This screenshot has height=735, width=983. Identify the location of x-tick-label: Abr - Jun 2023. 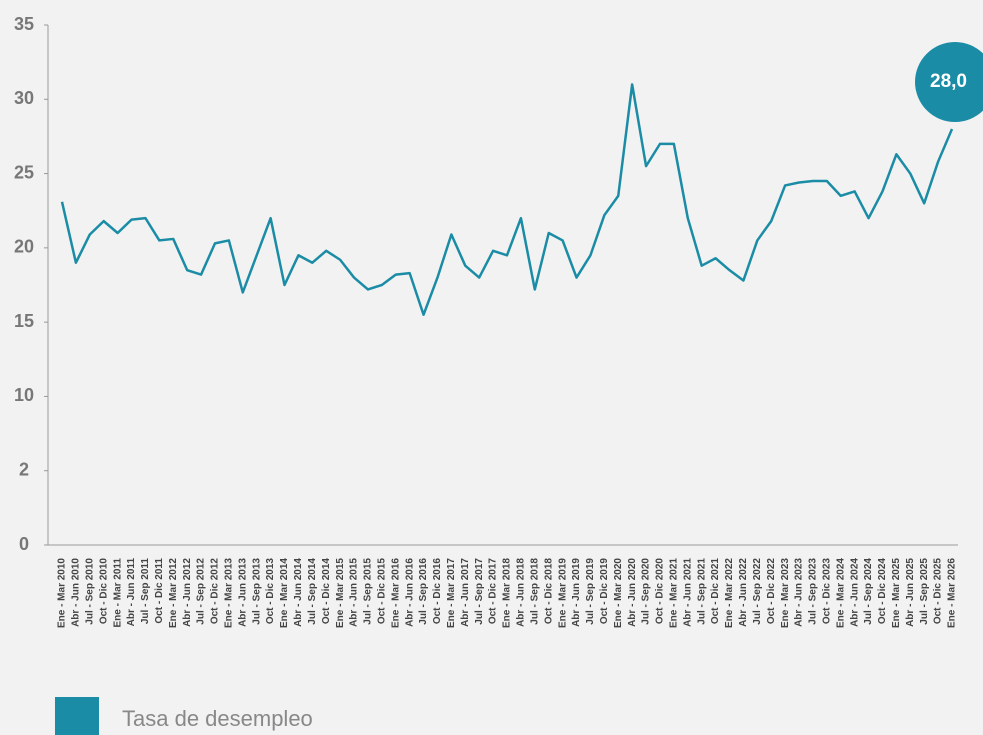
(799, 592).